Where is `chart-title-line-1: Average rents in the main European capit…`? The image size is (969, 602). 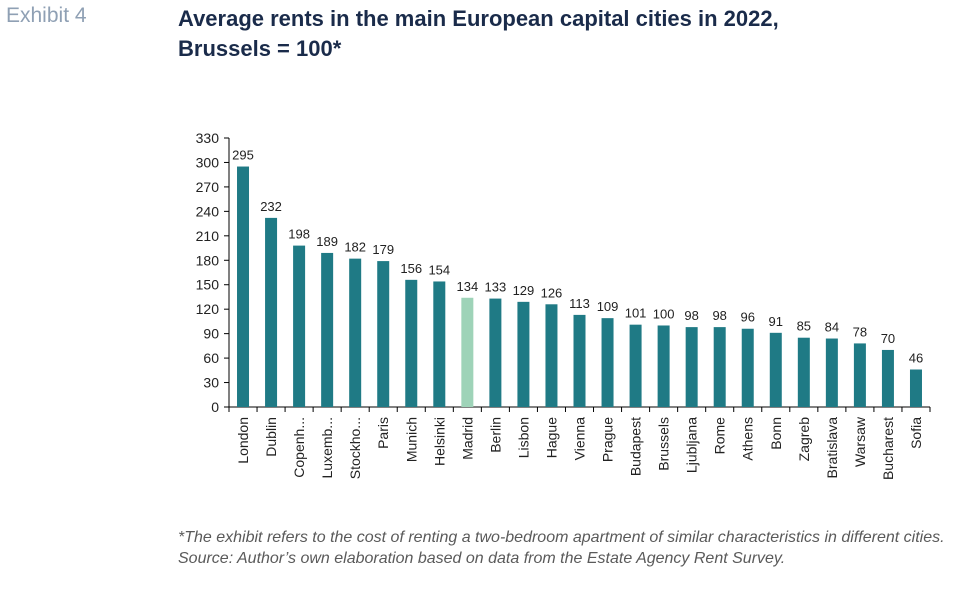
chart-title-line-1: Average rents in the main European capit… is located at coordinates (478, 18).